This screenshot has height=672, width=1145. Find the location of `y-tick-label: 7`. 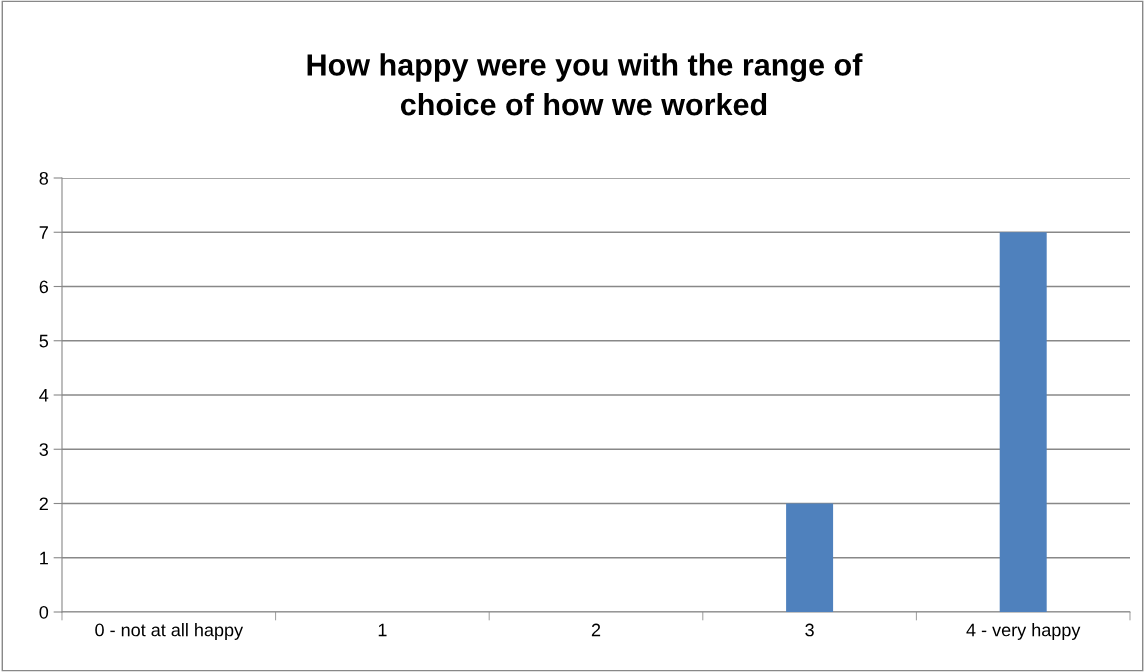

y-tick-label: 7 is located at coordinates (43, 232).